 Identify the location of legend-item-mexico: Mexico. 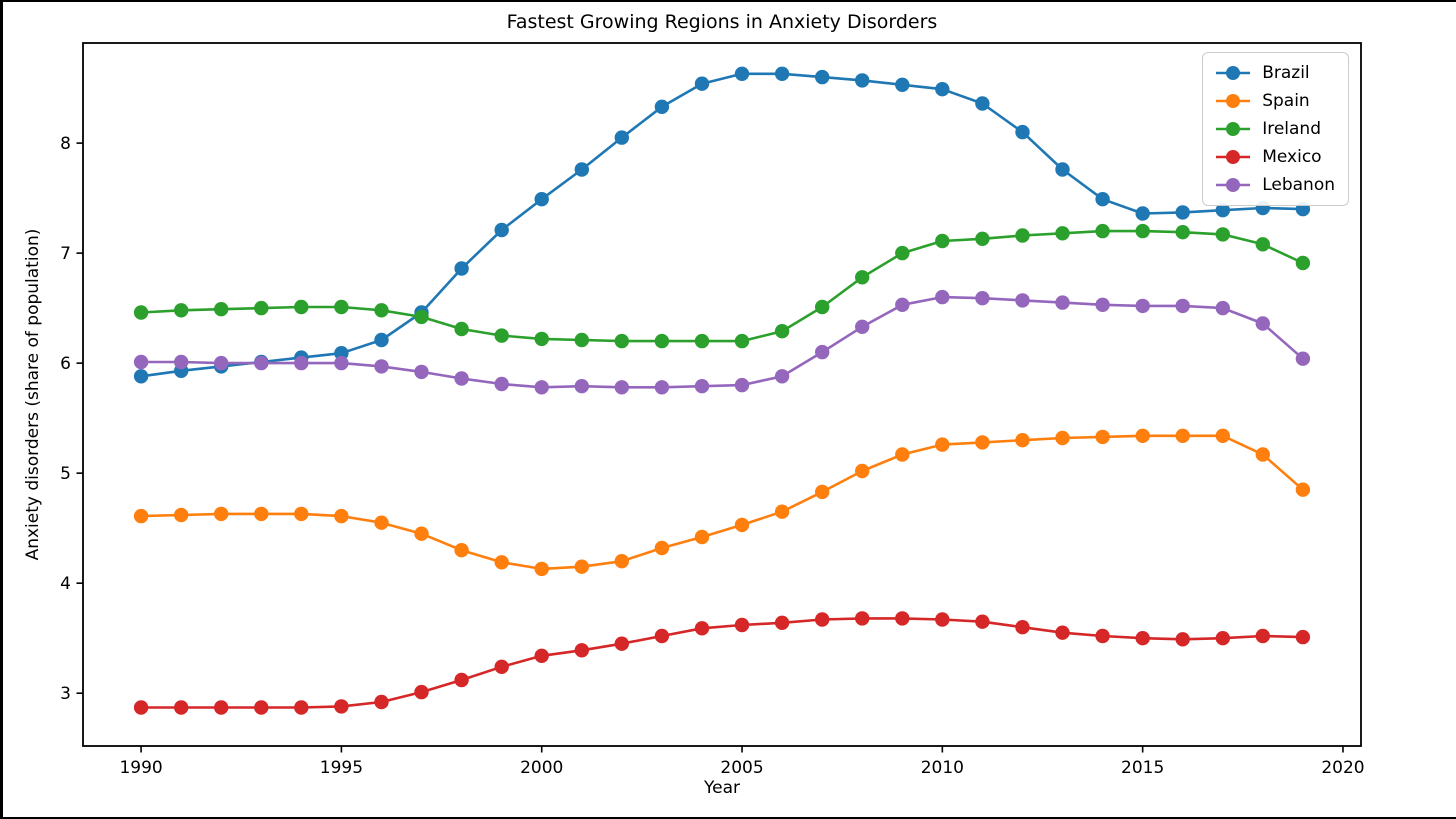
(1274, 157).